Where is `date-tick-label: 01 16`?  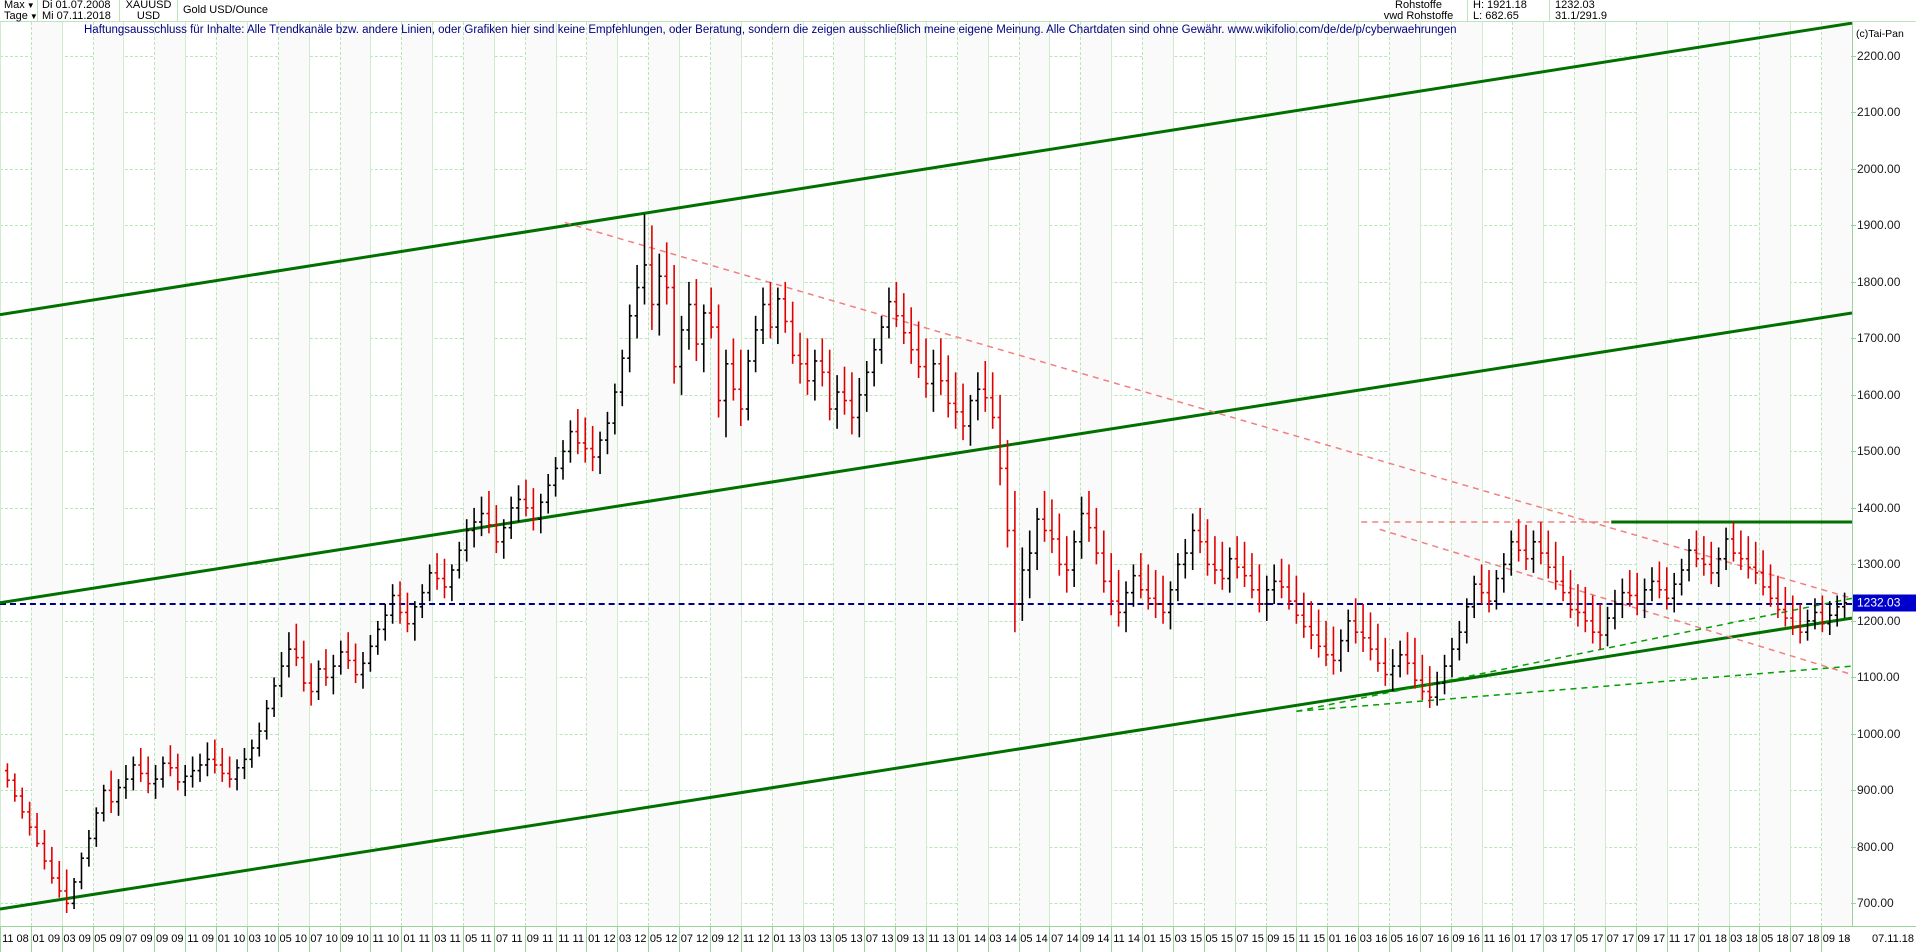
date-tick-label: 01 16 is located at coordinates (1342, 939).